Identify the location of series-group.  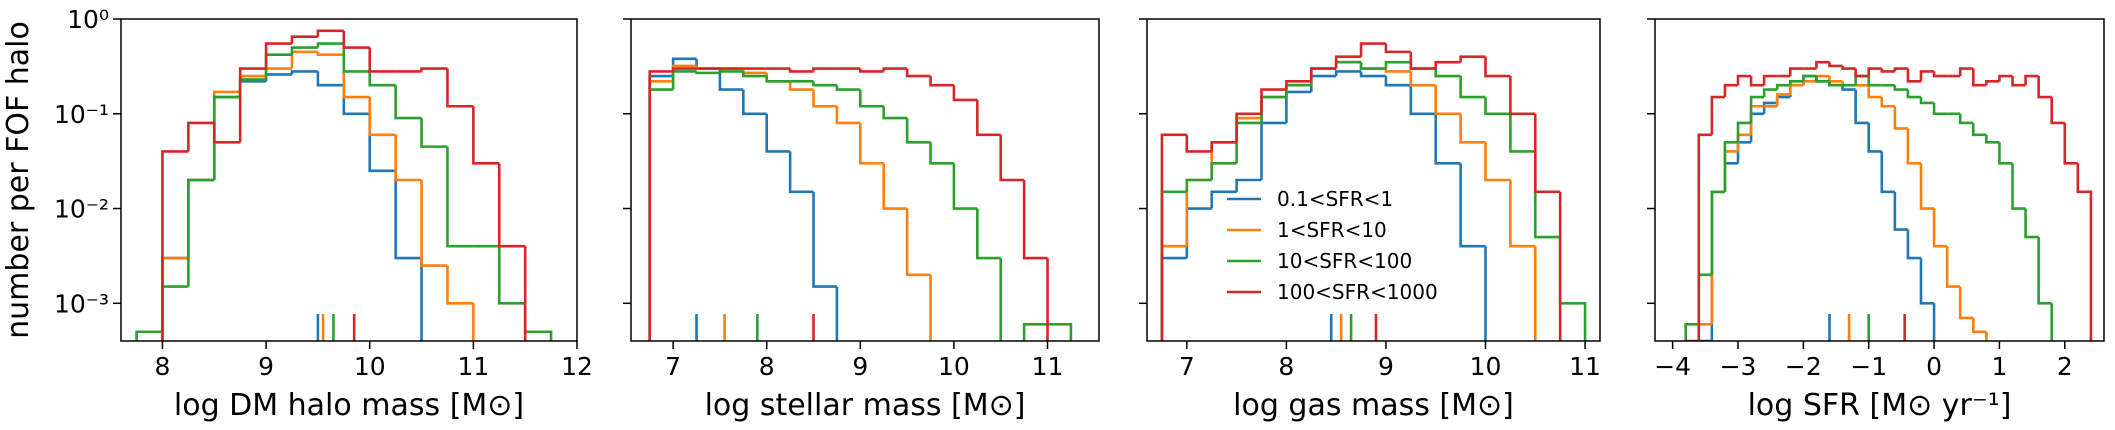
(860, 199).